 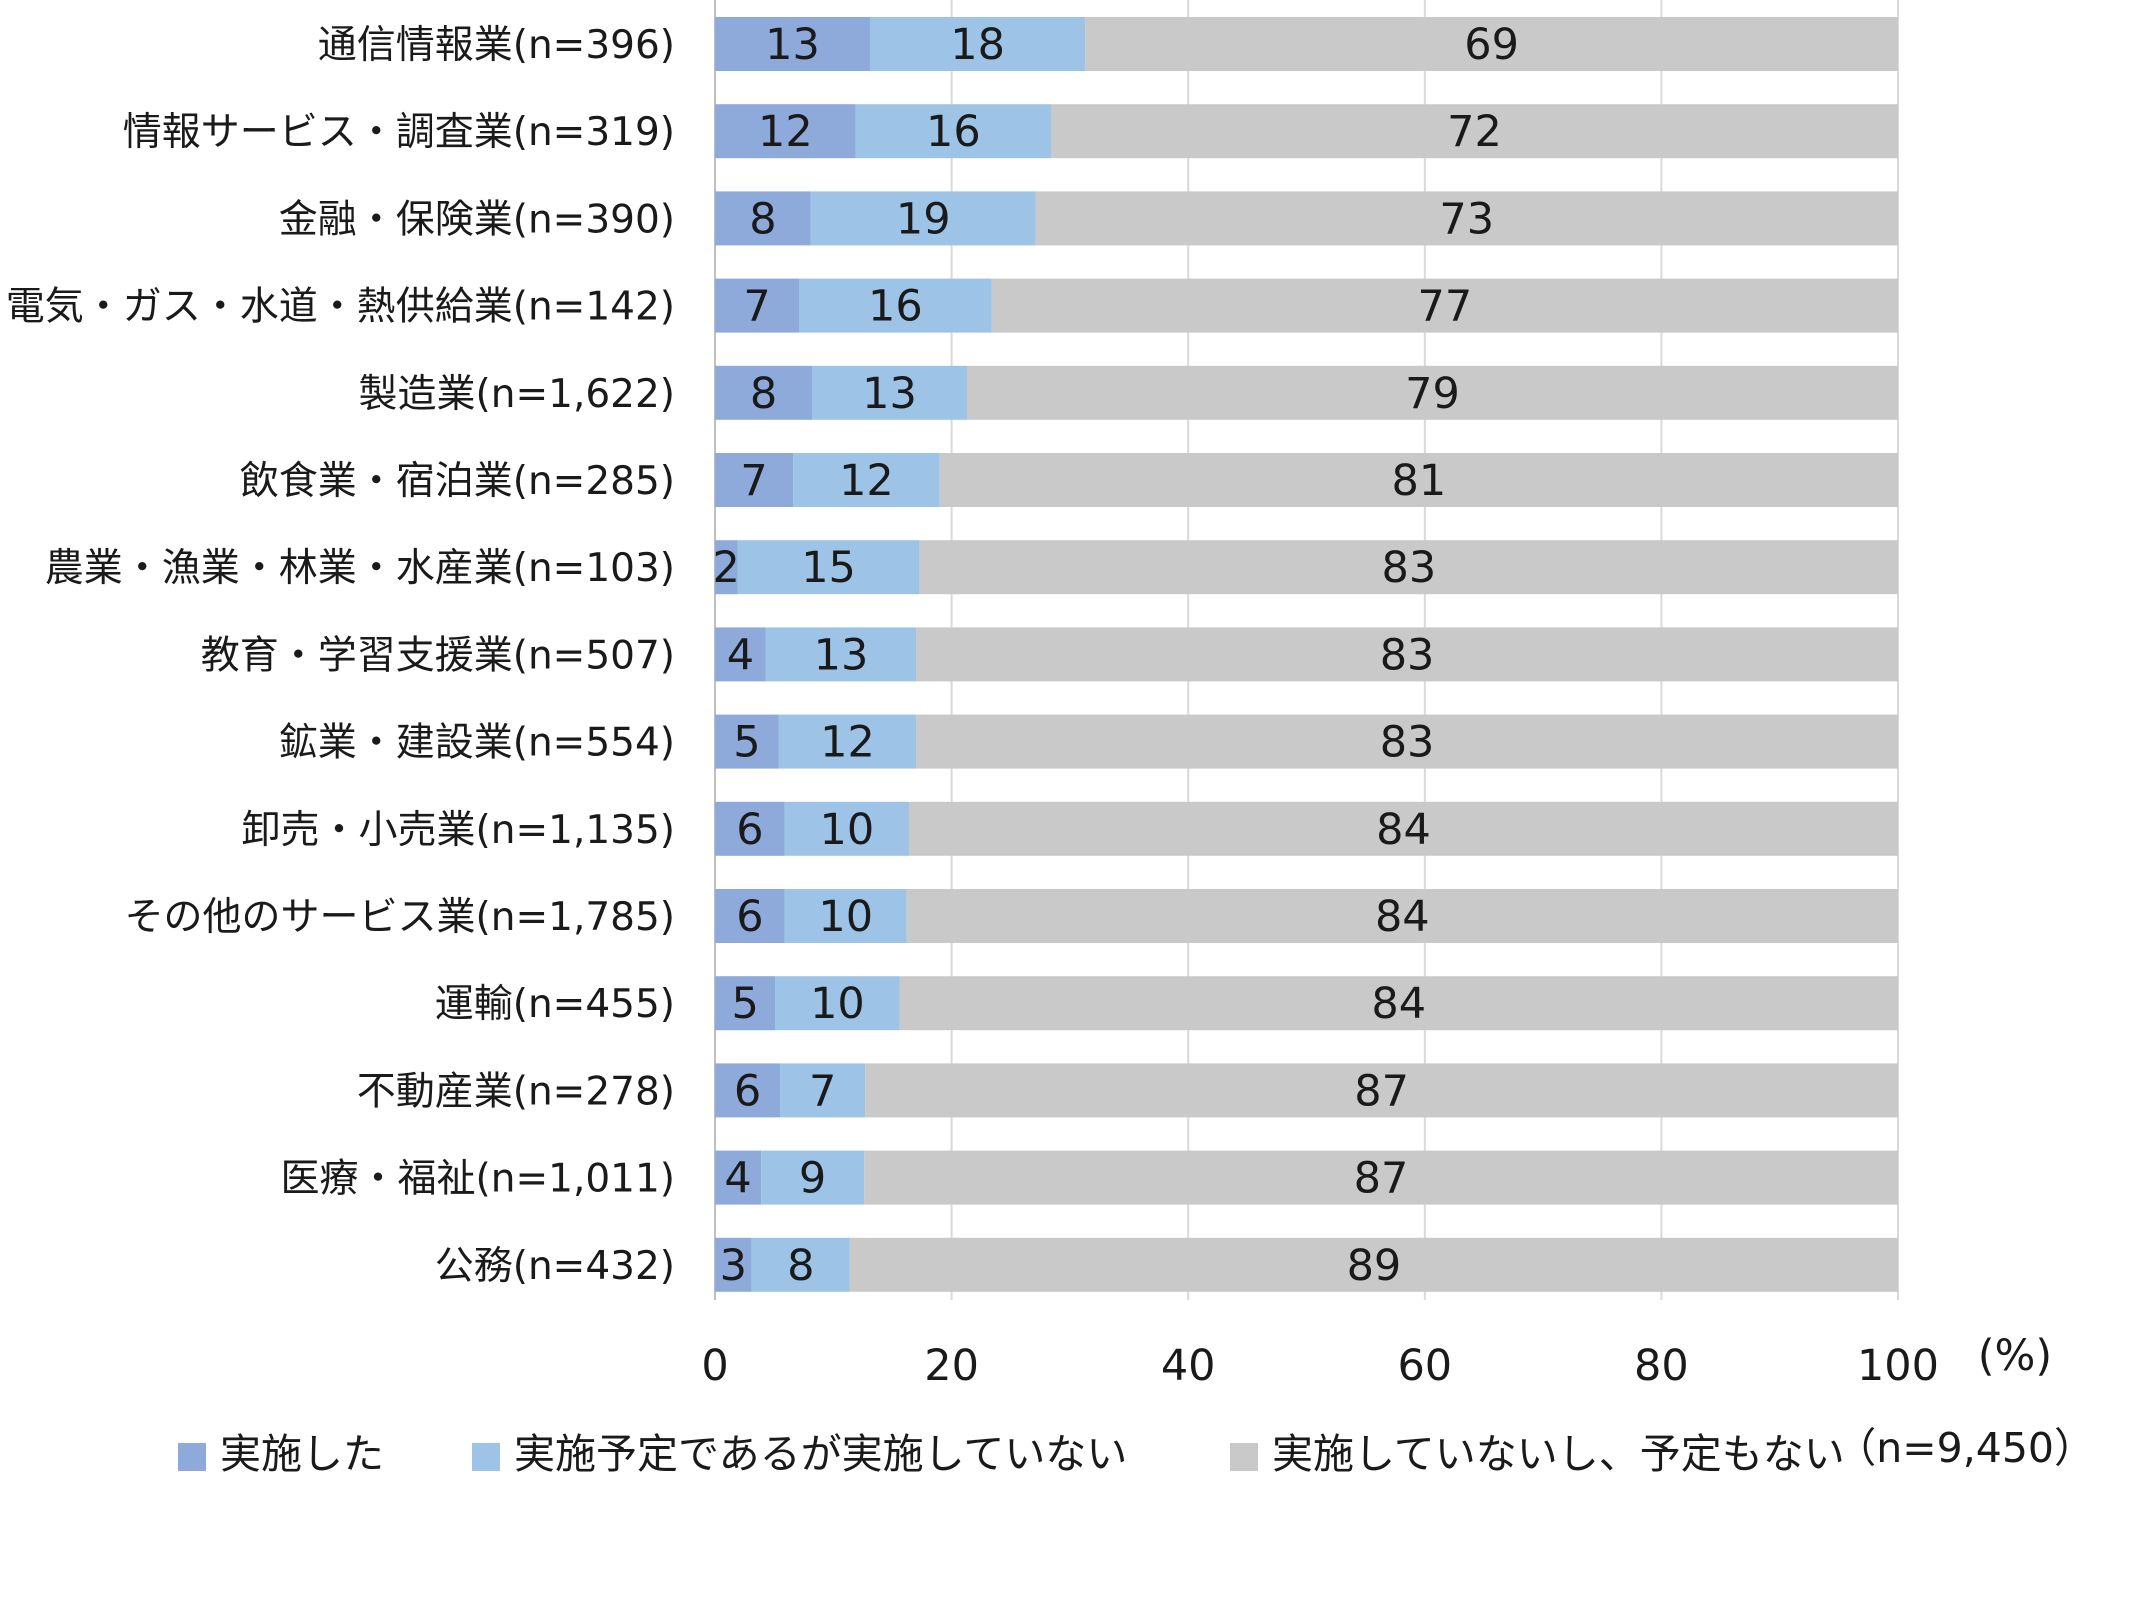 I want to click on x-tick-label: 100, so click(x=1898, y=1366).